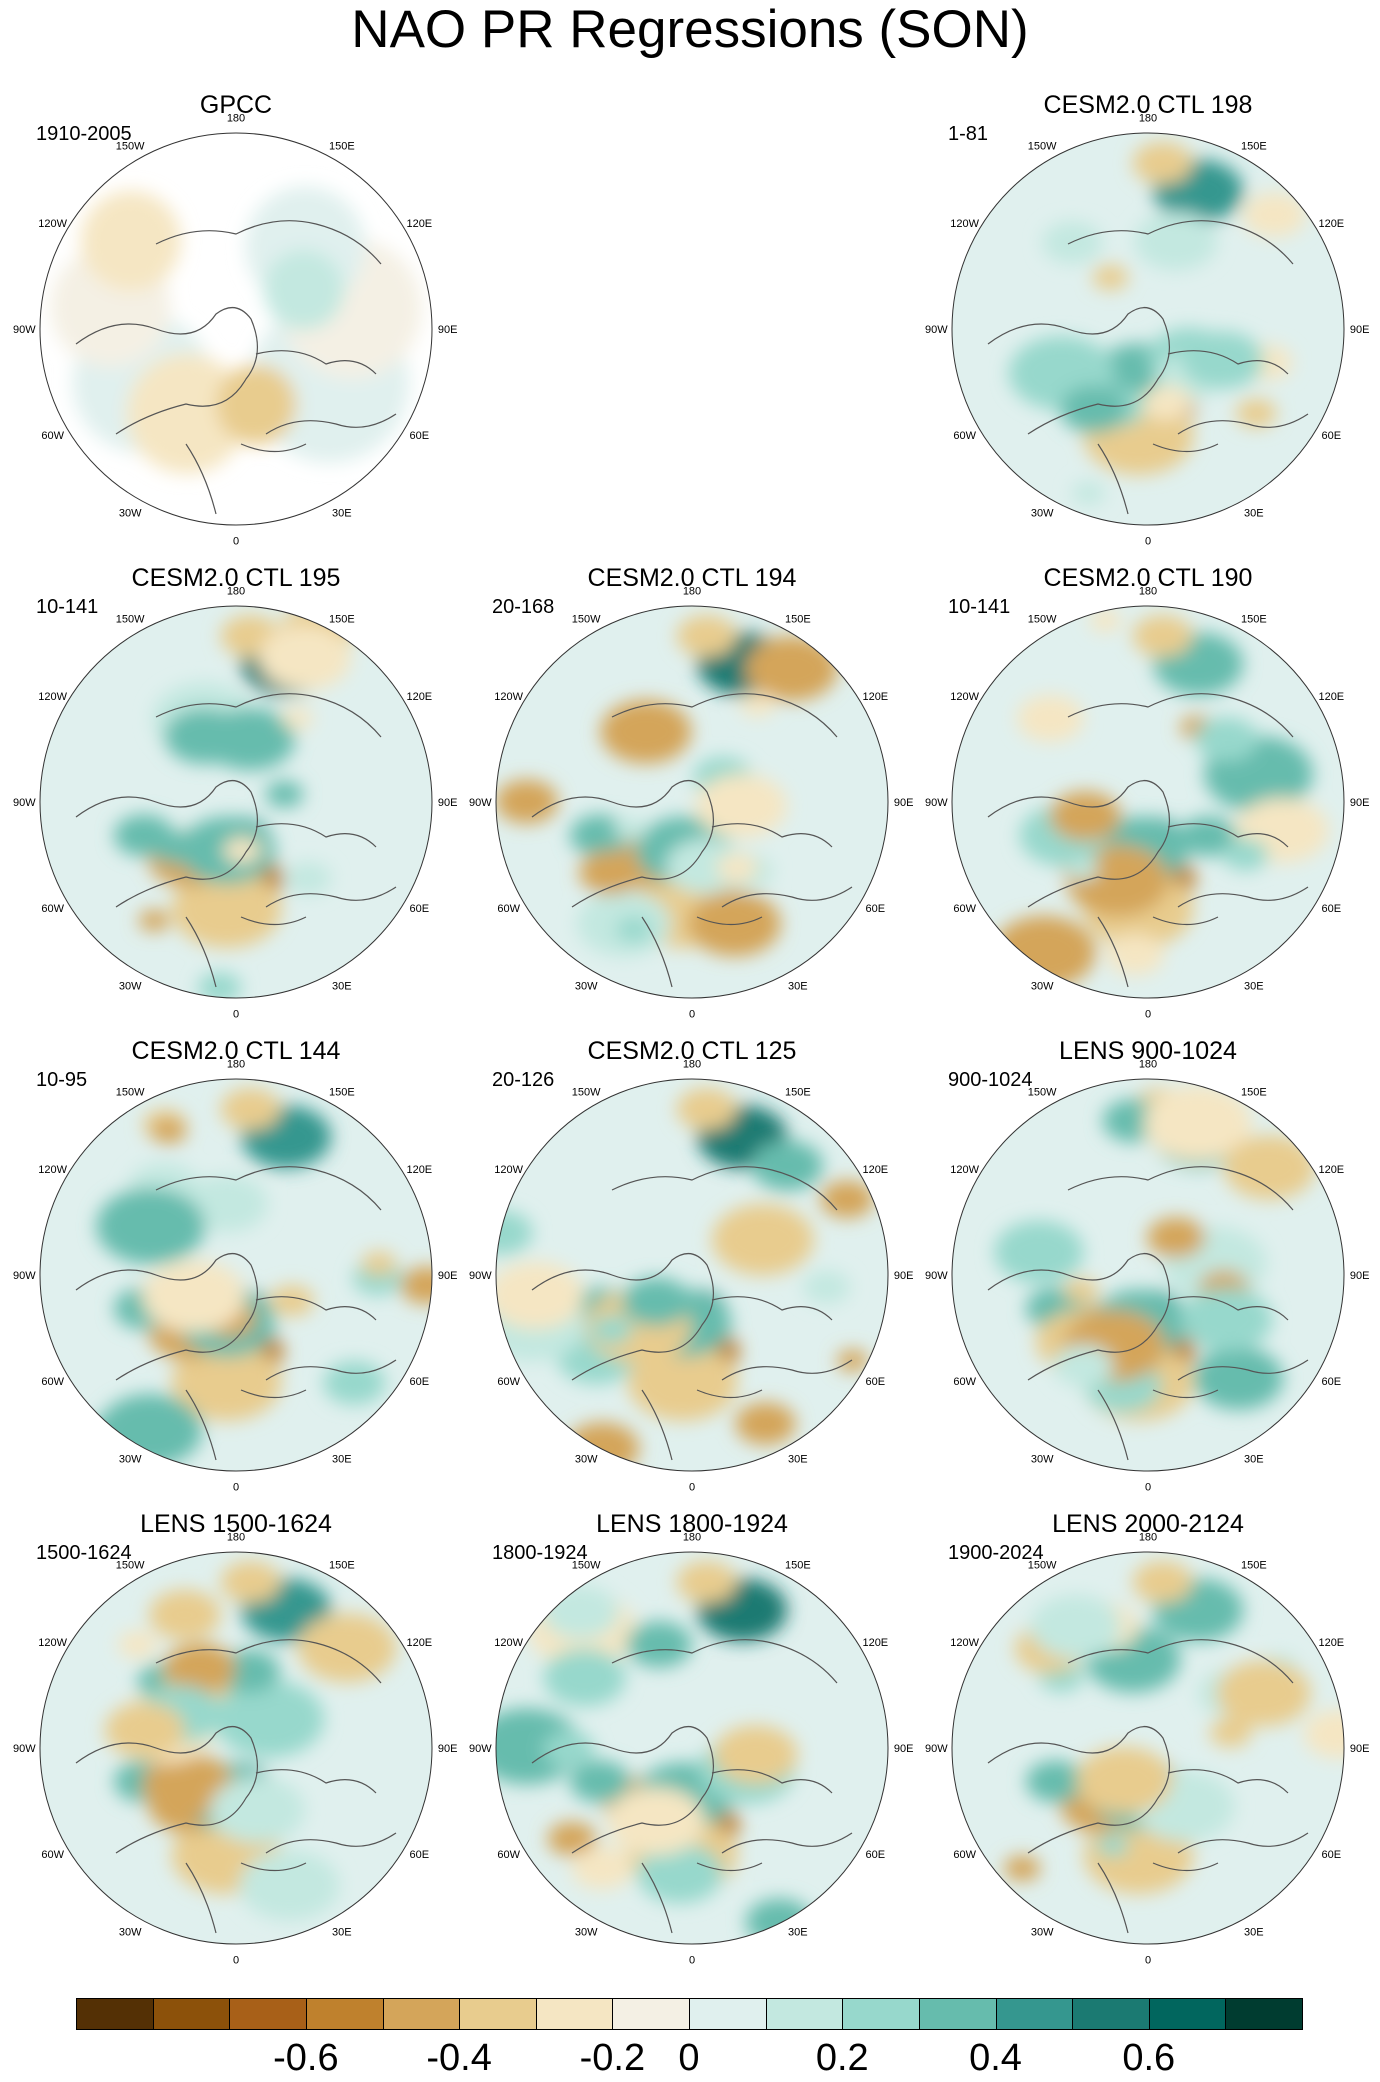 This screenshot has width=1380, height=2082. I want to click on panel-title: LENS 1800-1924, so click(692, 1524).